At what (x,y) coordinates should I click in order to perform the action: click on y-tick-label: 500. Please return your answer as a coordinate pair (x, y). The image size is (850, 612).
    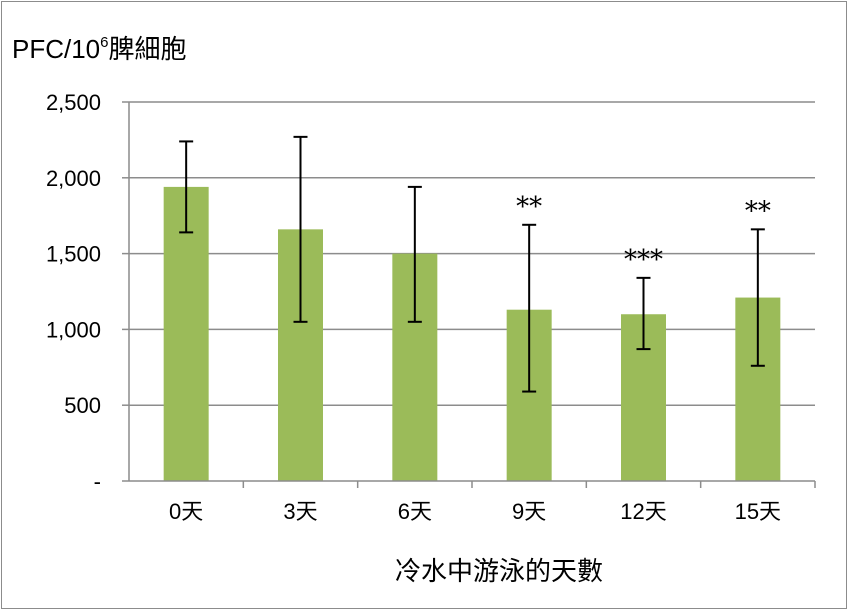
    Looking at the image, I should click on (82, 405).